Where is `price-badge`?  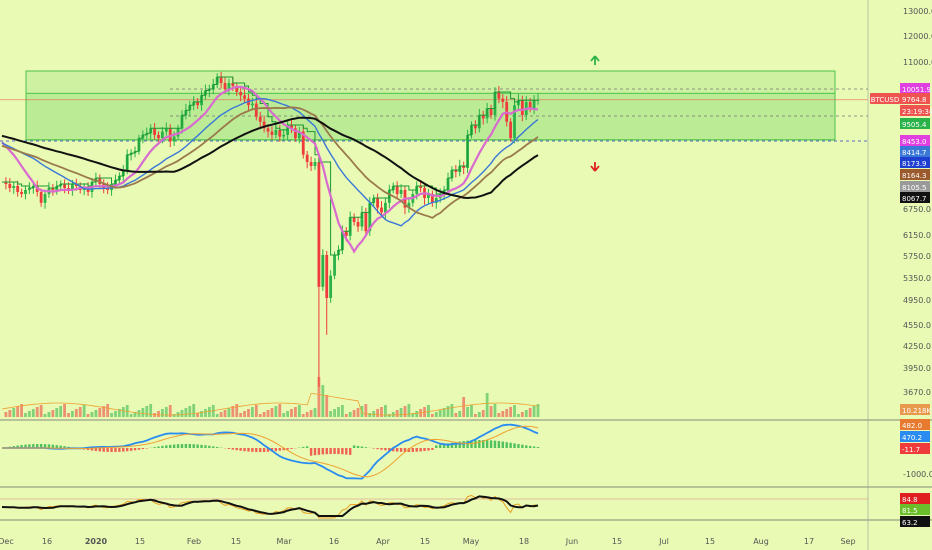
price-badge is located at coordinates (915, 151).